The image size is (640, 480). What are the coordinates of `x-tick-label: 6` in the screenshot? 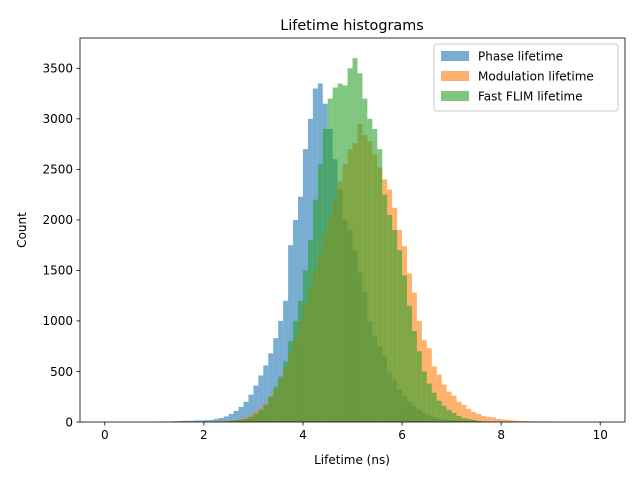 It's located at (402, 435).